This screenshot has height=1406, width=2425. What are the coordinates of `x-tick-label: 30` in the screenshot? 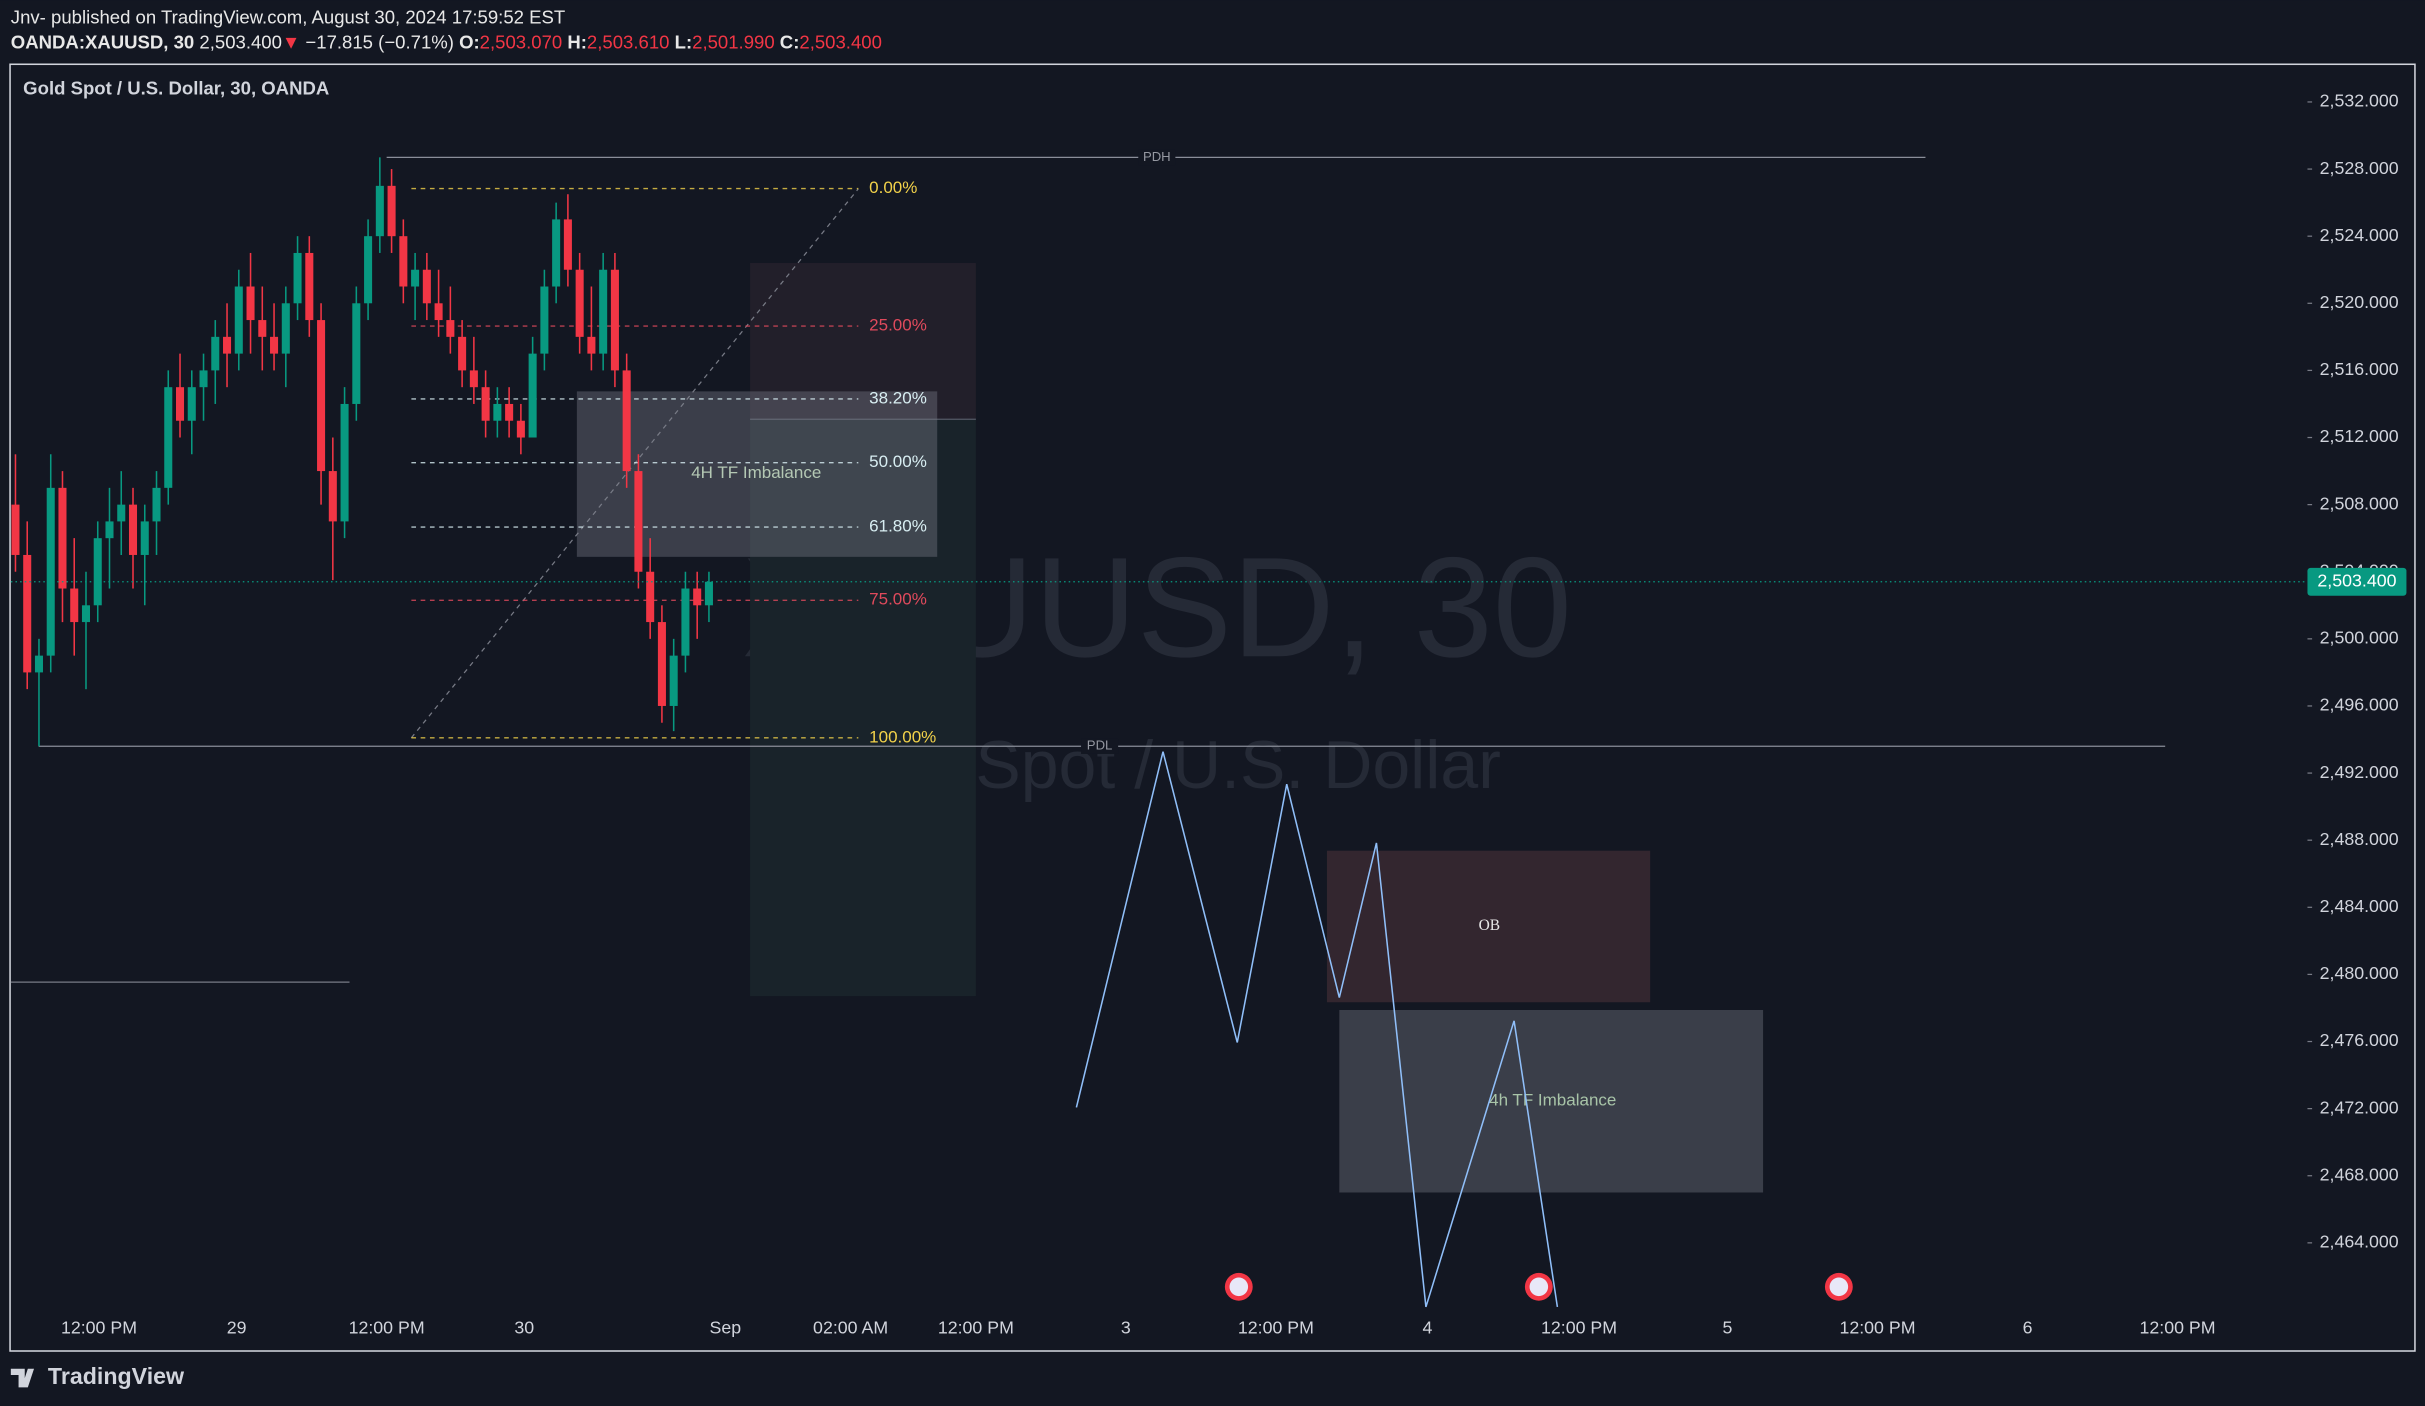 It's located at (524, 1327).